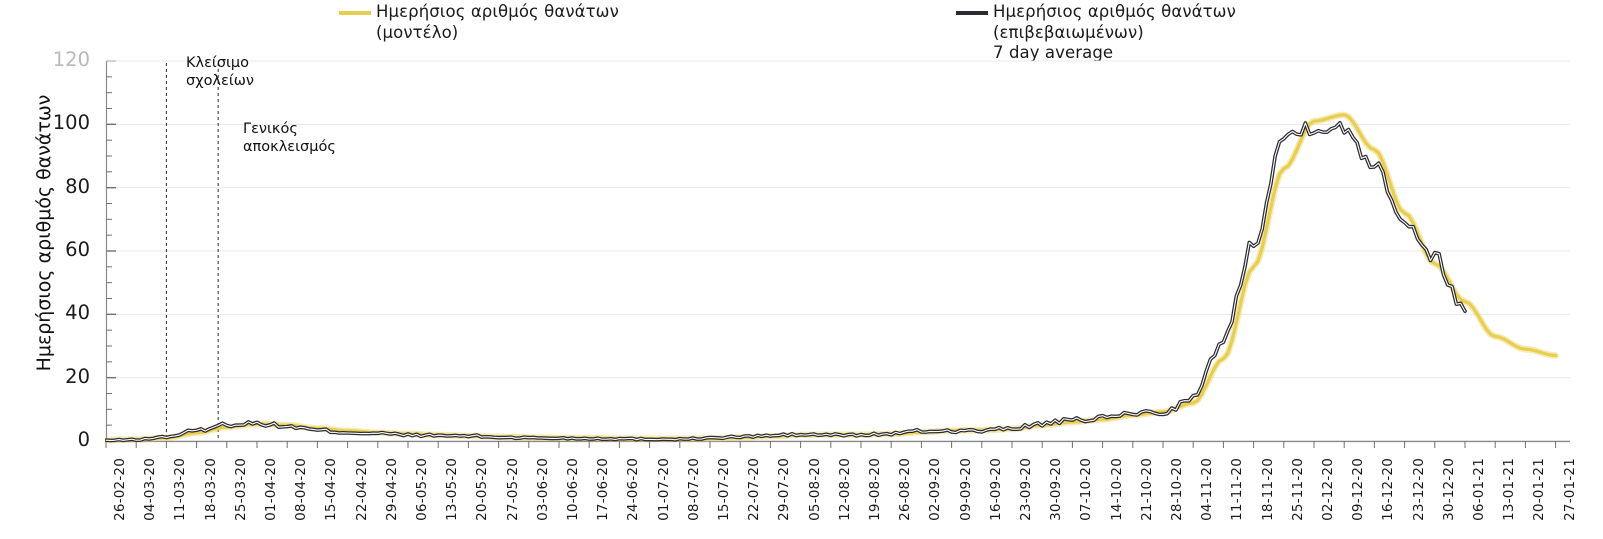  I want to click on annotation-general-lockdown: Γενικός αποκλεισμός, so click(289, 138).